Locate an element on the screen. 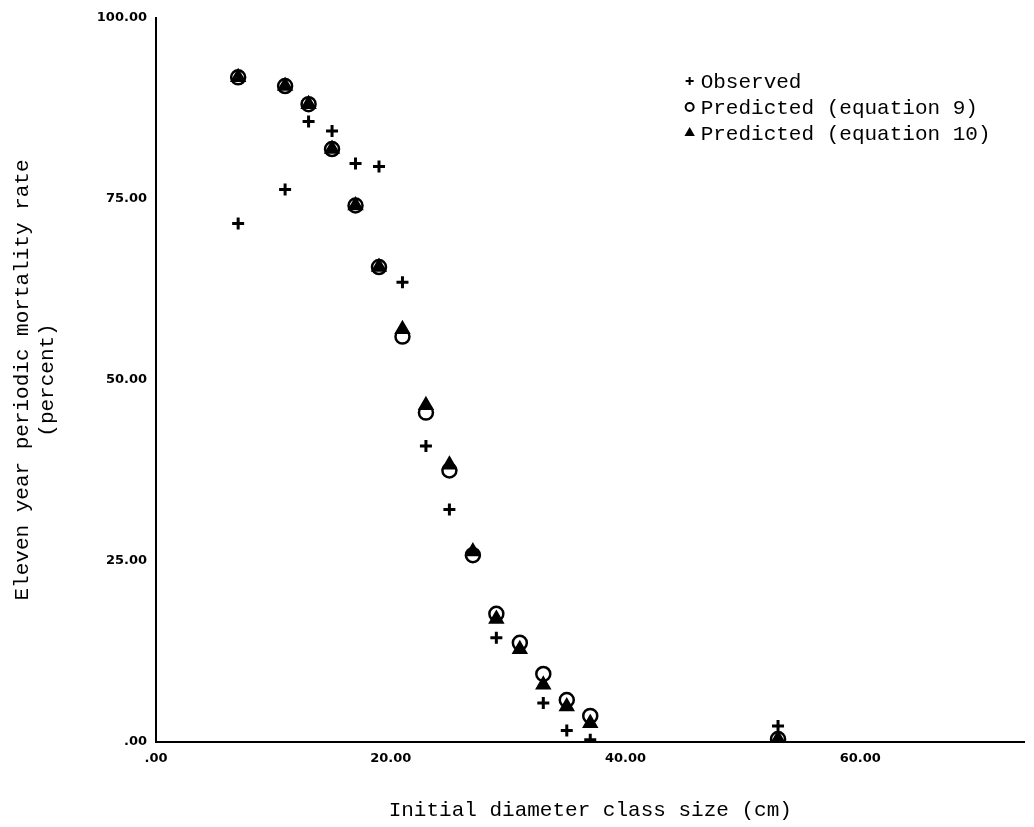 This screenshot has width=1034, height=827. x-tick-label: 40.00 is located at coordinates (625, 758).